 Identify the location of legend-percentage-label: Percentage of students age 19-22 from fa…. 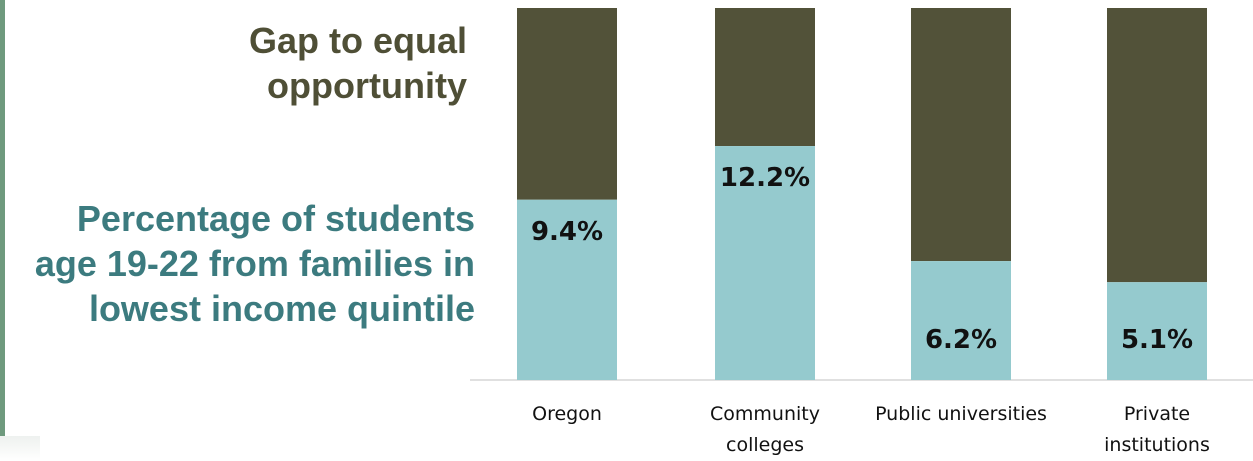
(254, 263).